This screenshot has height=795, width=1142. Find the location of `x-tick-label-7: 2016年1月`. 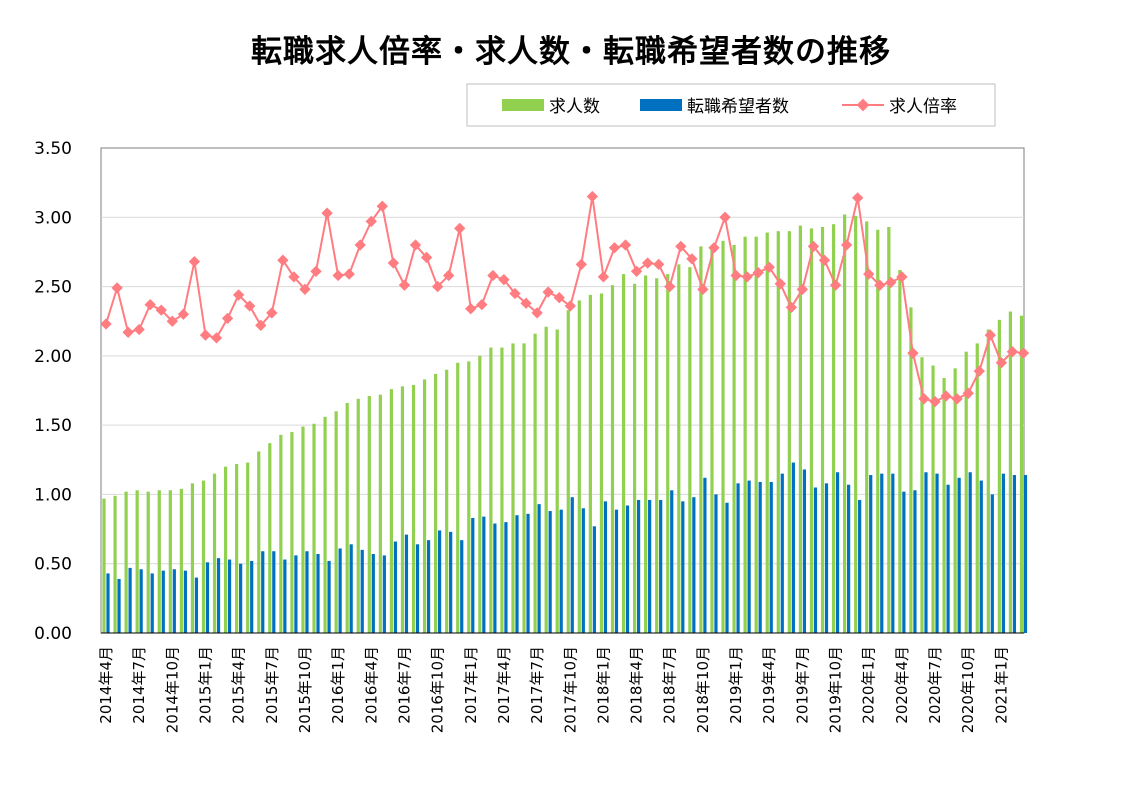

x-tick-label-7: 2016年1月 is located at coordinates (338, 685).